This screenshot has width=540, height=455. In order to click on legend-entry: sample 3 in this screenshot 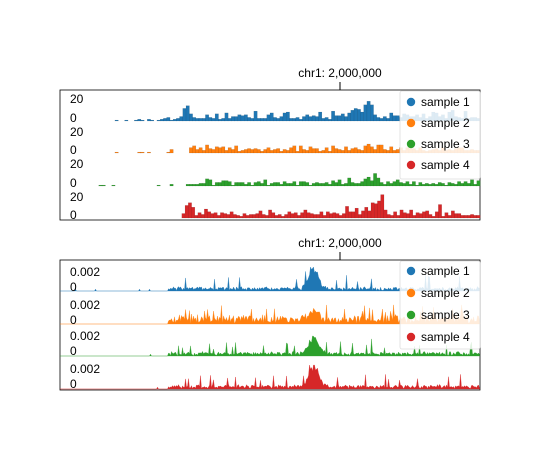, I will do `click(438, 144)`.